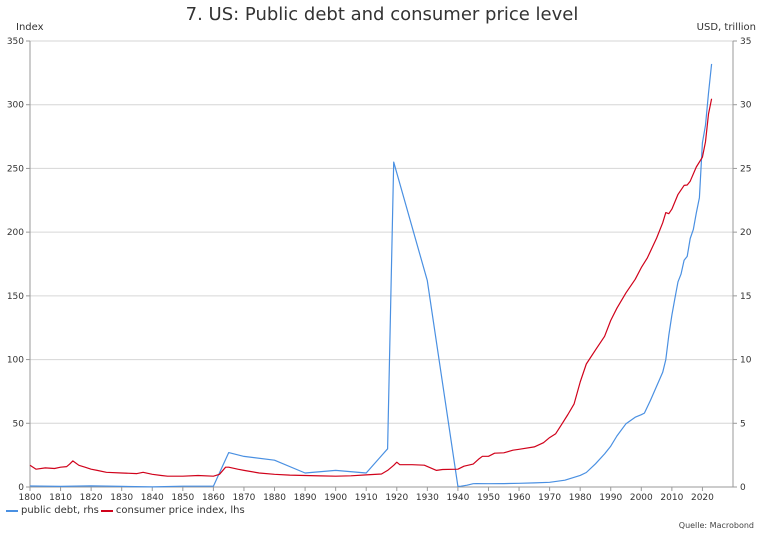 This screenshot has width=764, height=539. I want to click on left-axis-unit-label: Index, so click(30, 27).